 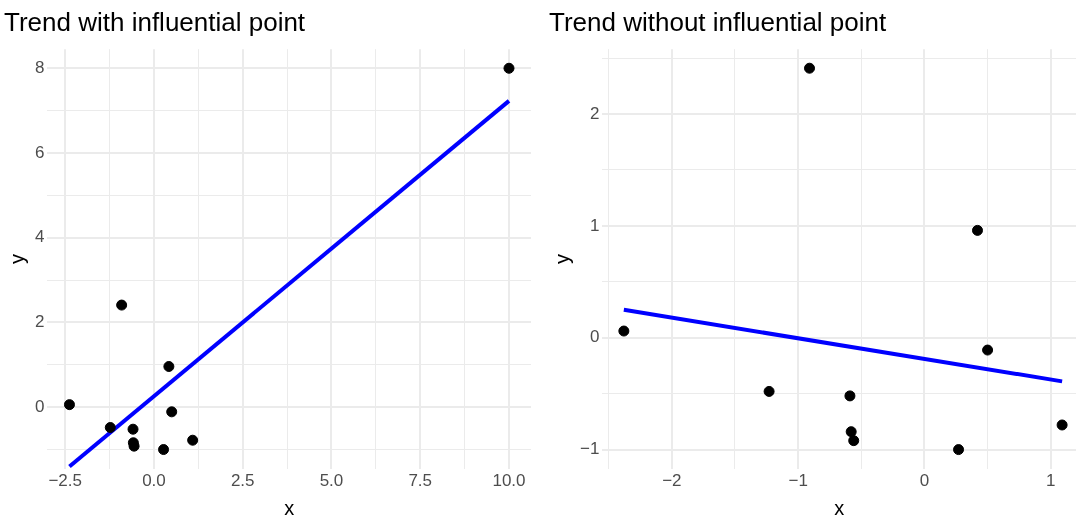 I want to click on x-tick-label: 2.5, so click(x=242, y=481).